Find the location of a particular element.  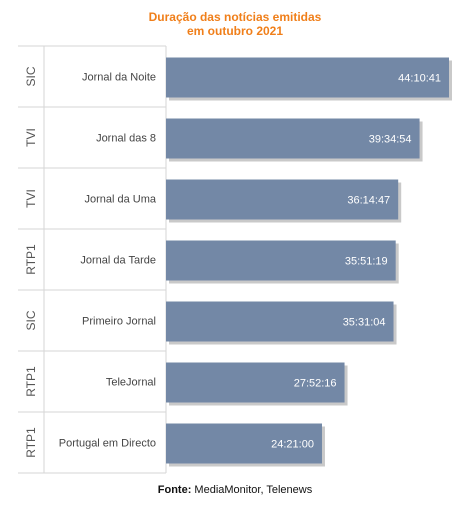

category-tick-label: TeleJornal is located at coordinates (131, 383).